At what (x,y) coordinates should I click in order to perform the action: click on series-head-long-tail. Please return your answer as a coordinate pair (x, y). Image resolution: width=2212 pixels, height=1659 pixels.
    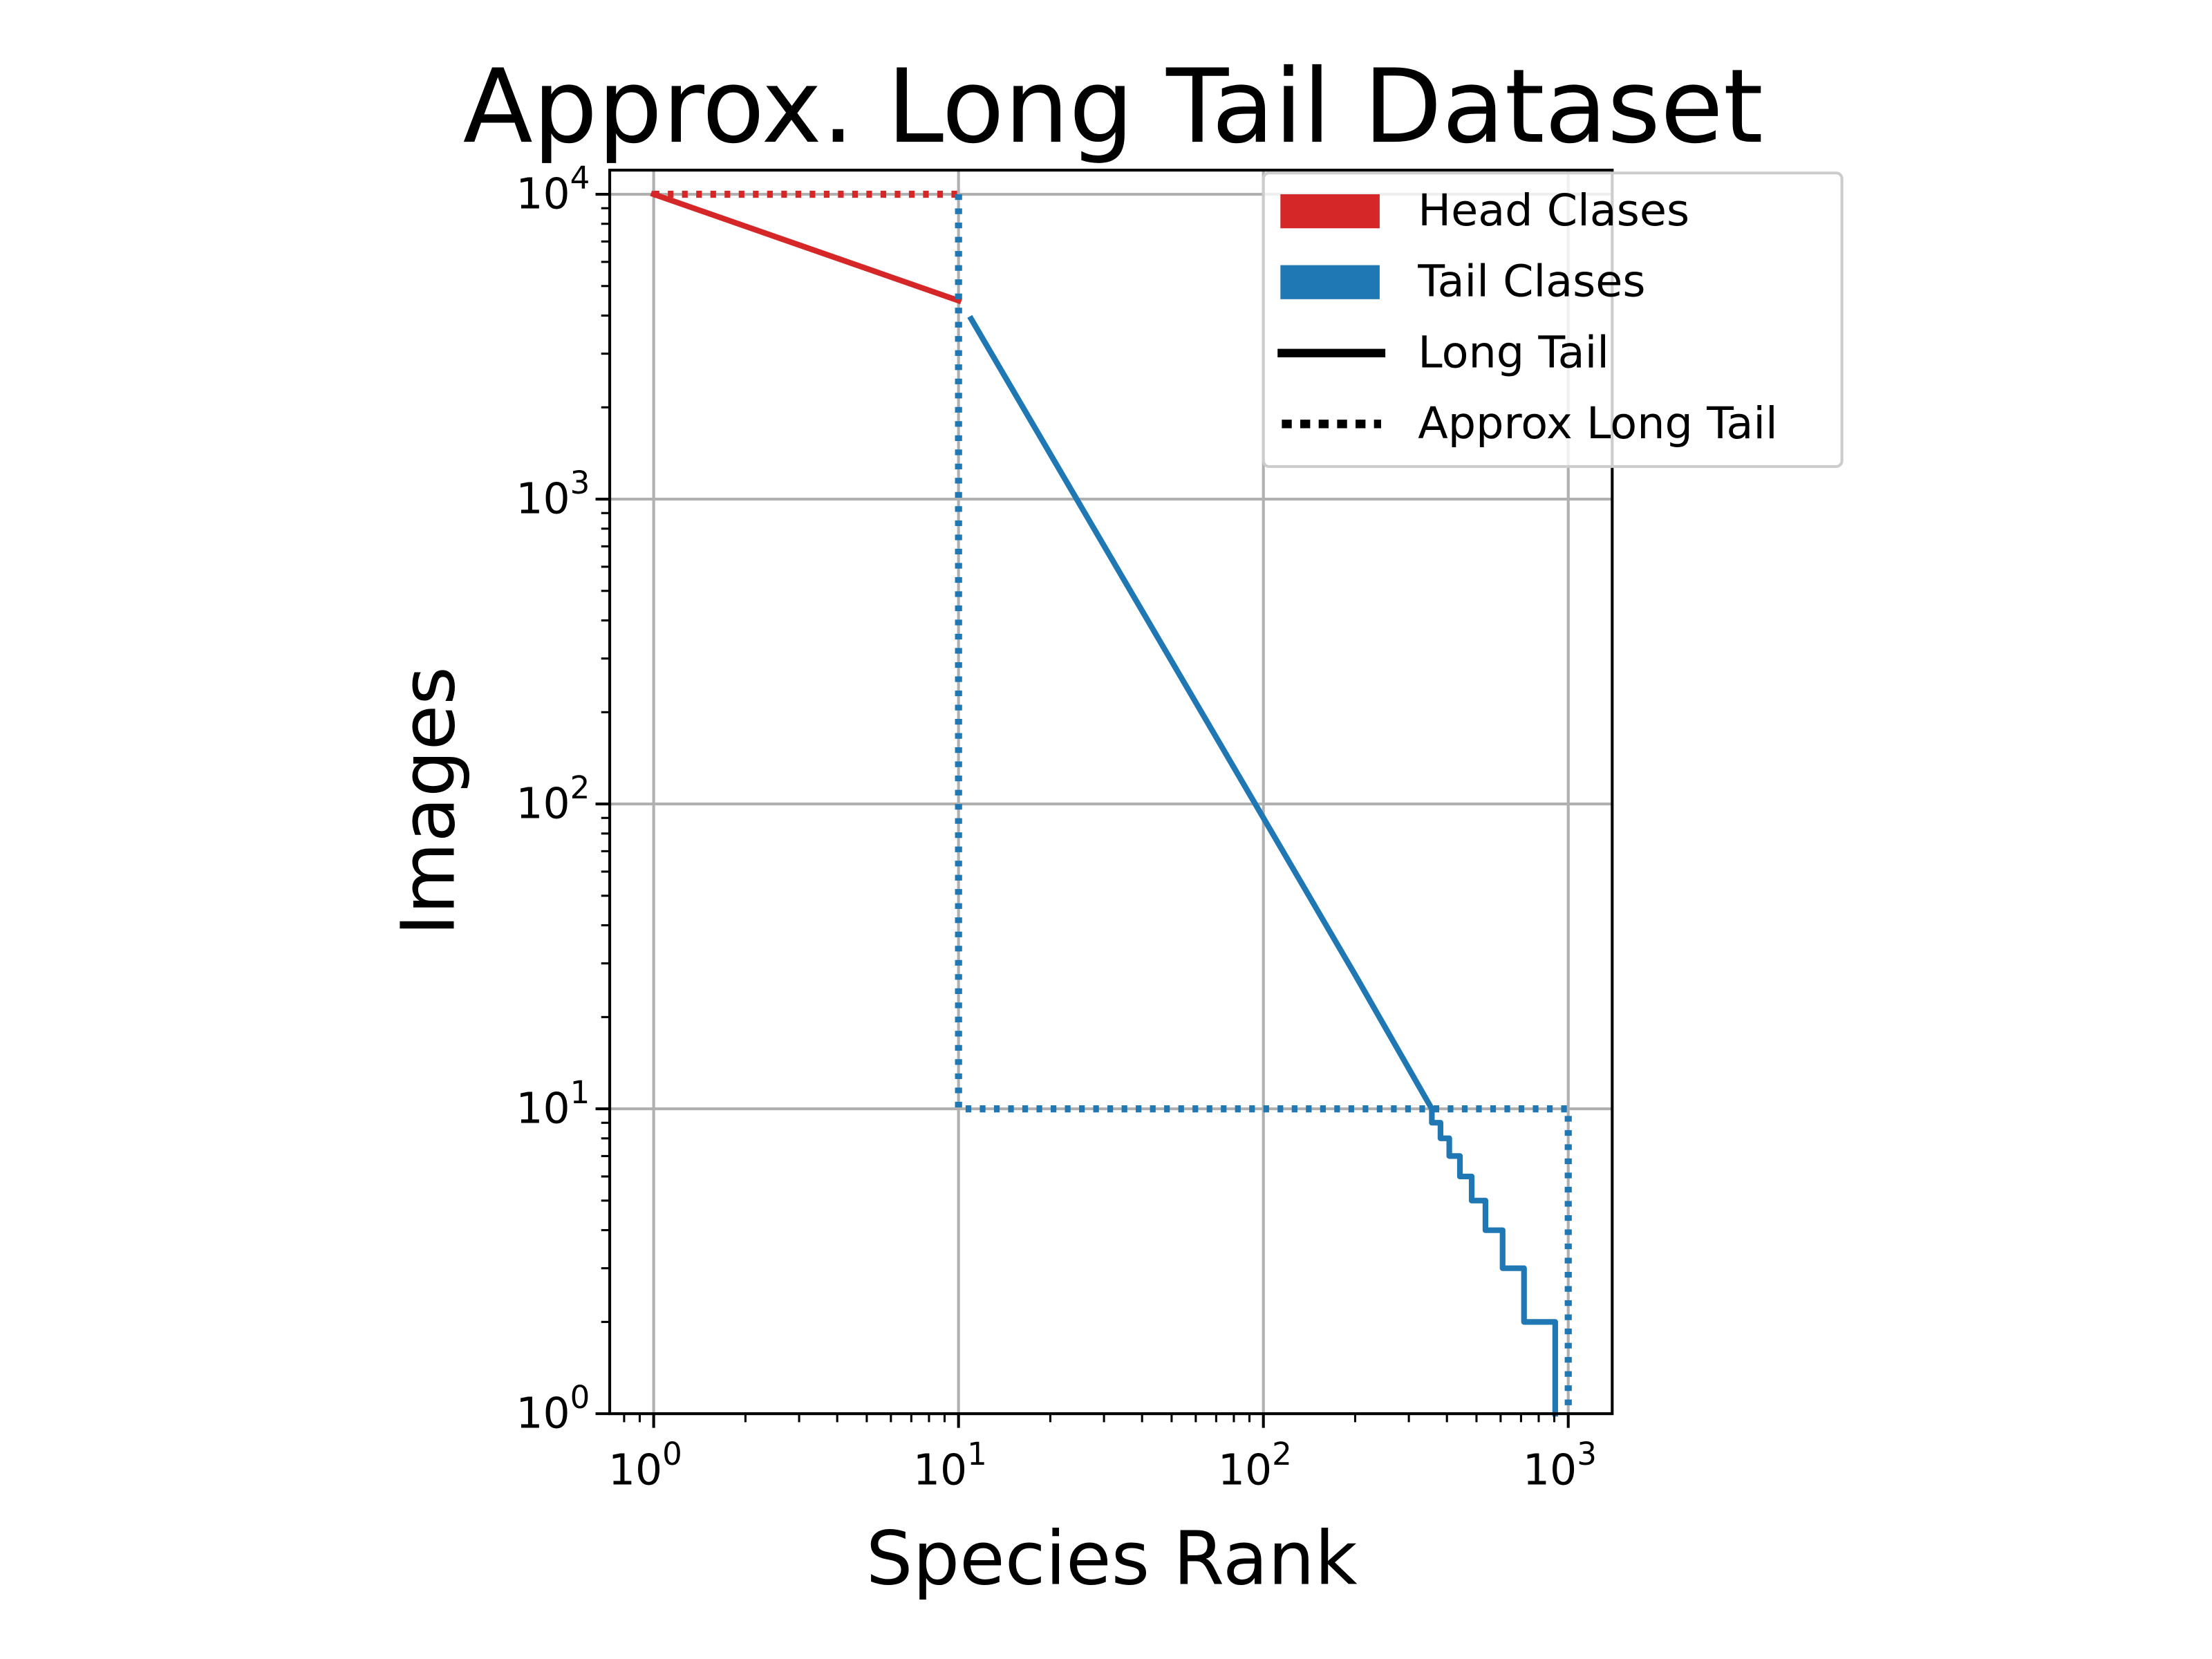
    Looking at the image, I should click on (806, 248).